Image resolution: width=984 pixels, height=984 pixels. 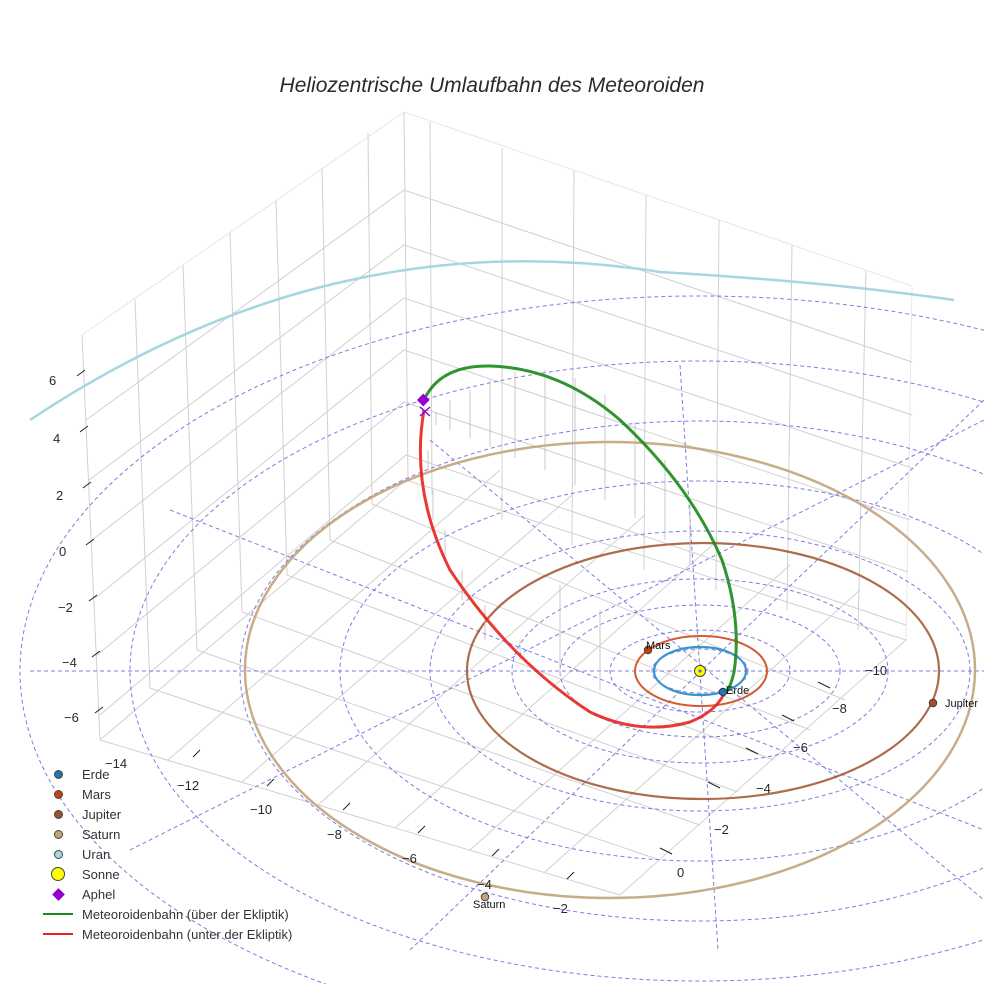 What do you see at coordinates (383, 814) in the screenshot?
I see `x-axis` at bounding box center [383, 814].